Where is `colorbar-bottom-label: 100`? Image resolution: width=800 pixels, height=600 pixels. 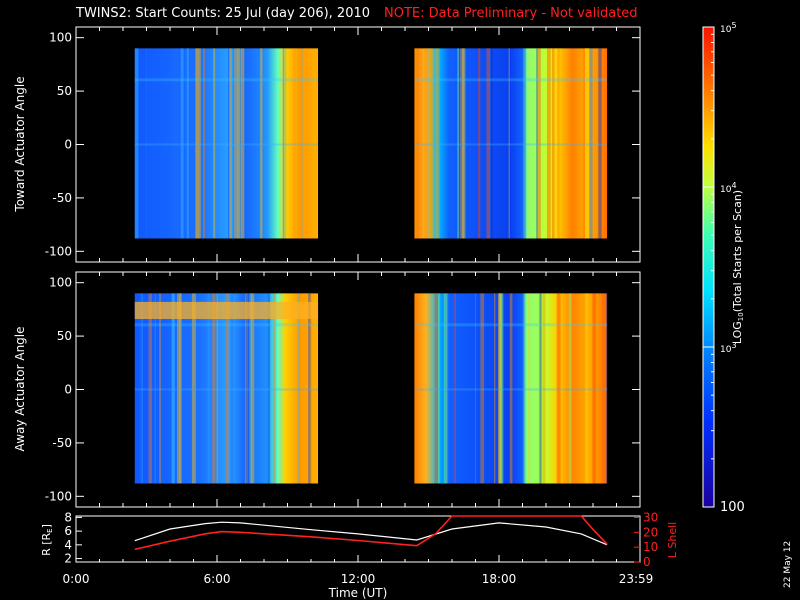
colorbar-bottom-label: 100 is located at coordinates (732, 507).